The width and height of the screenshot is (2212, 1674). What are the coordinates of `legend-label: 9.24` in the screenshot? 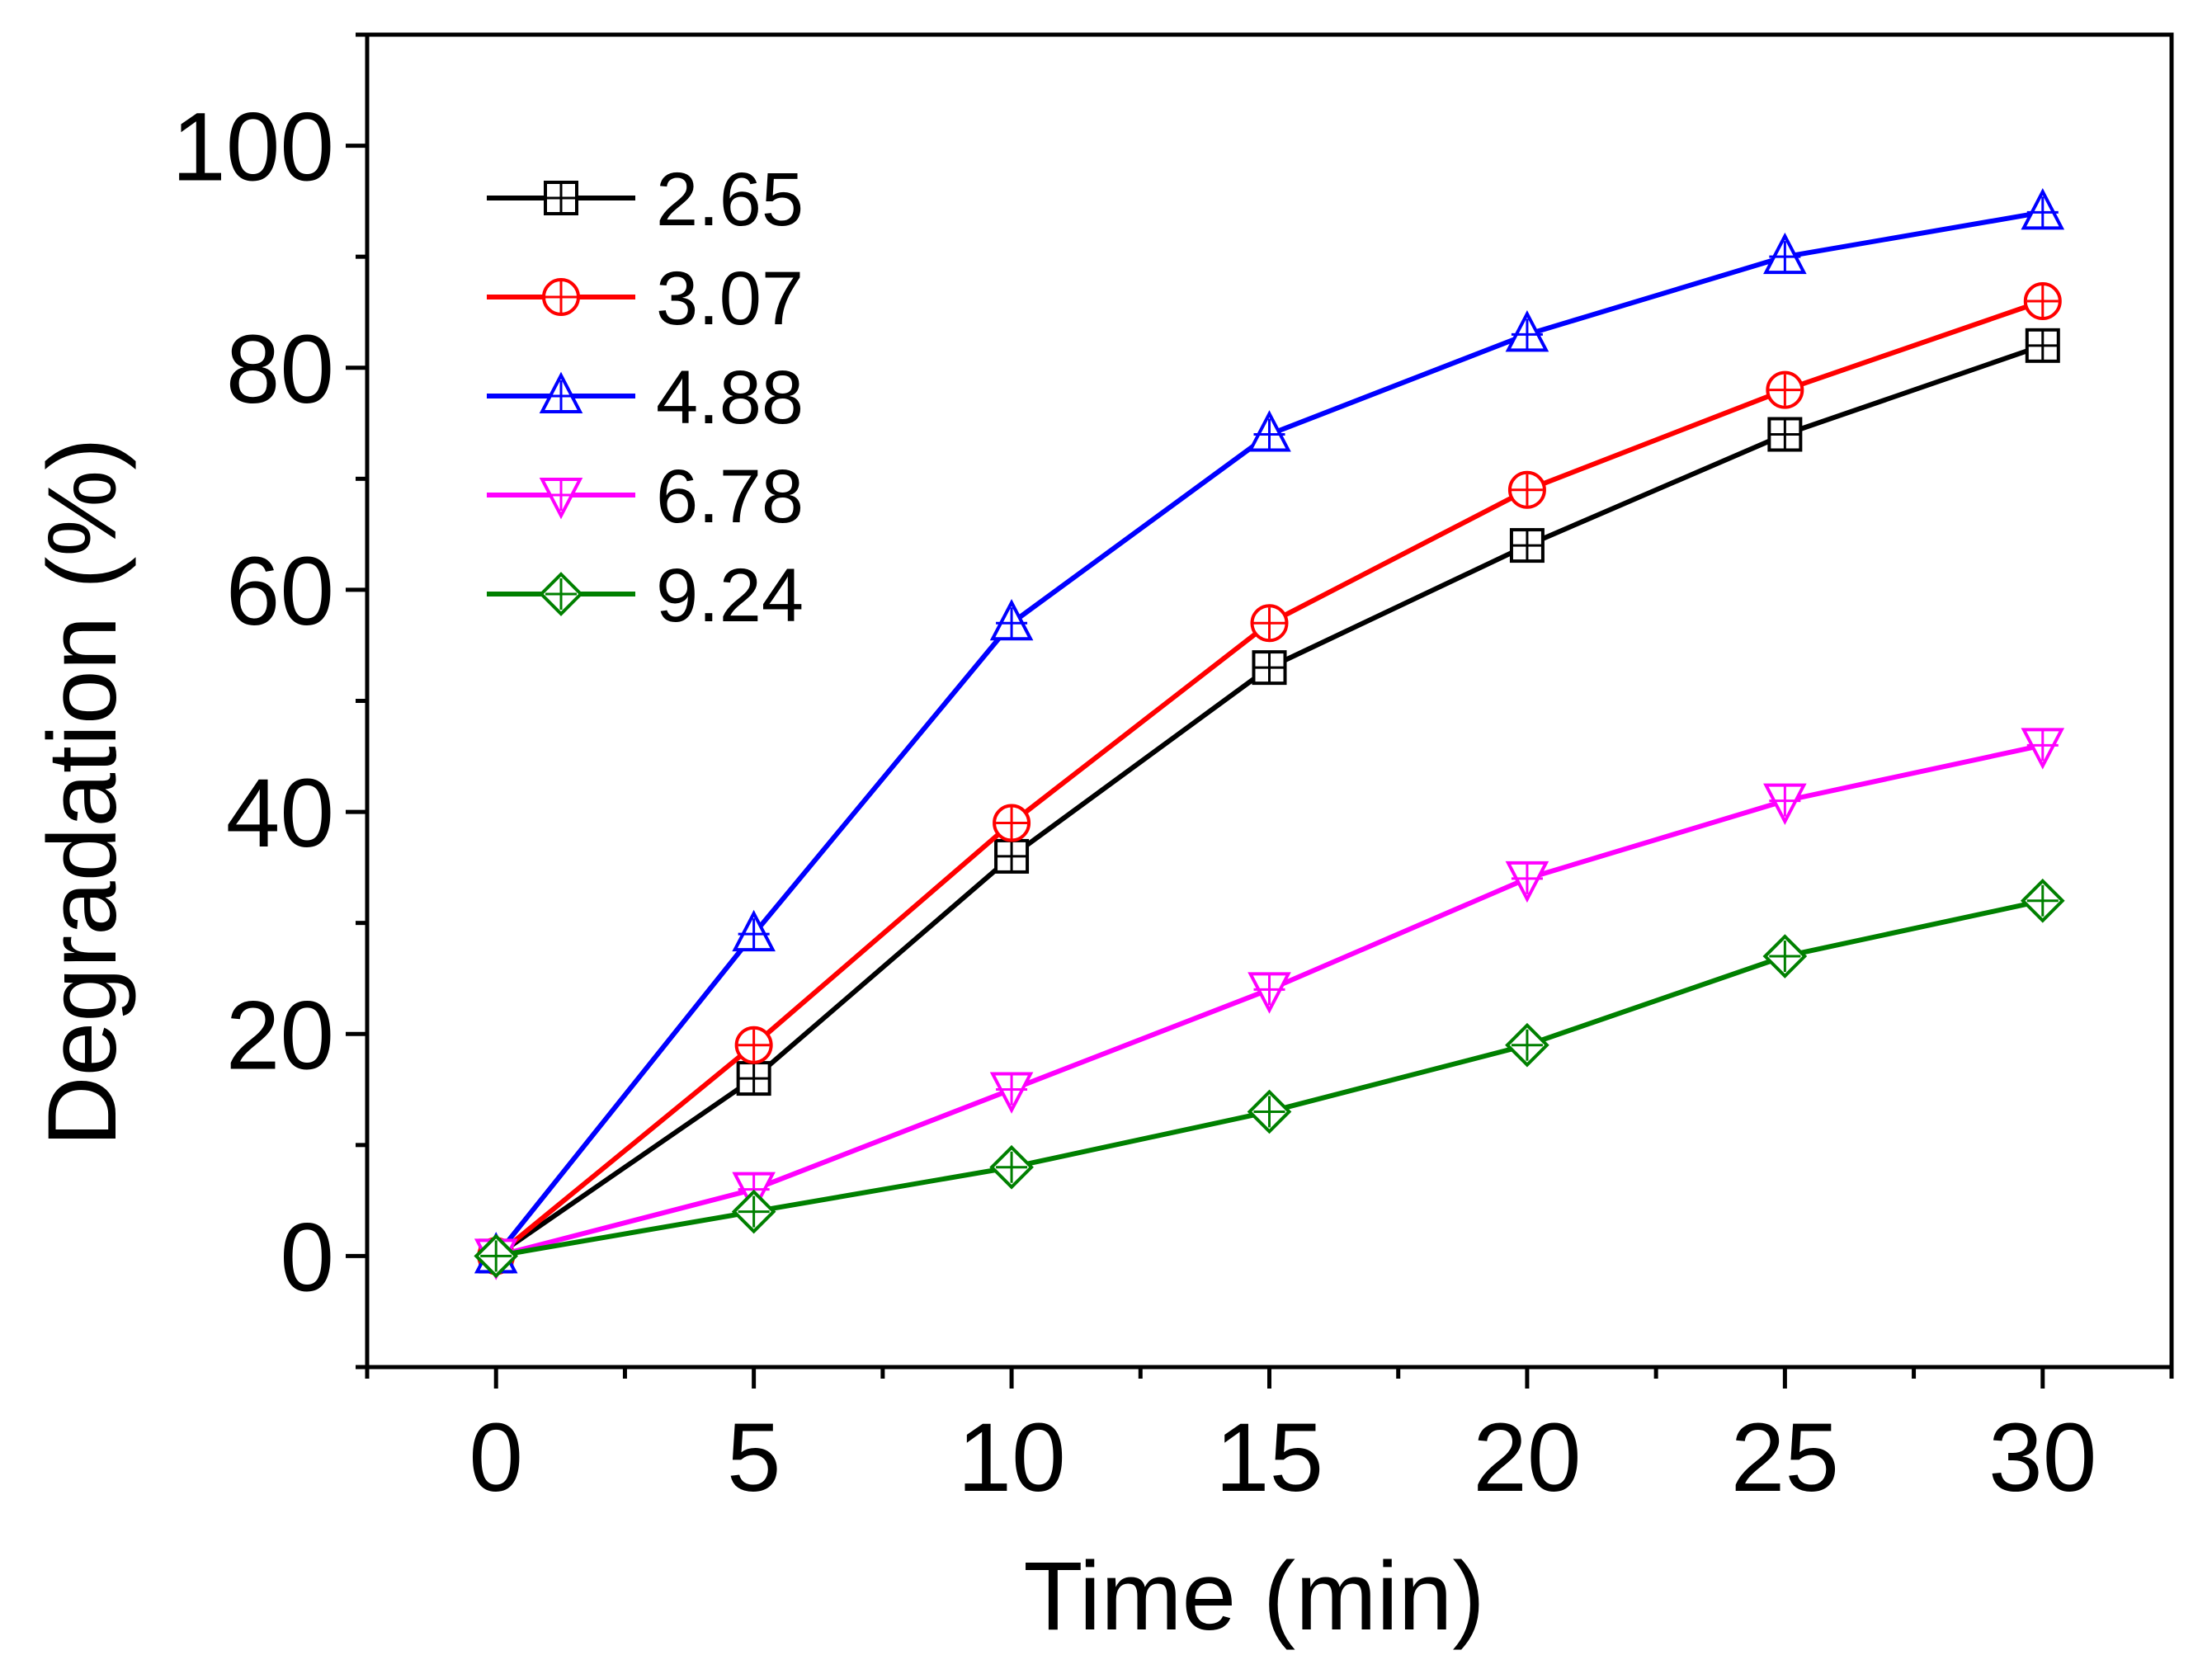 It's located at (730, 596).